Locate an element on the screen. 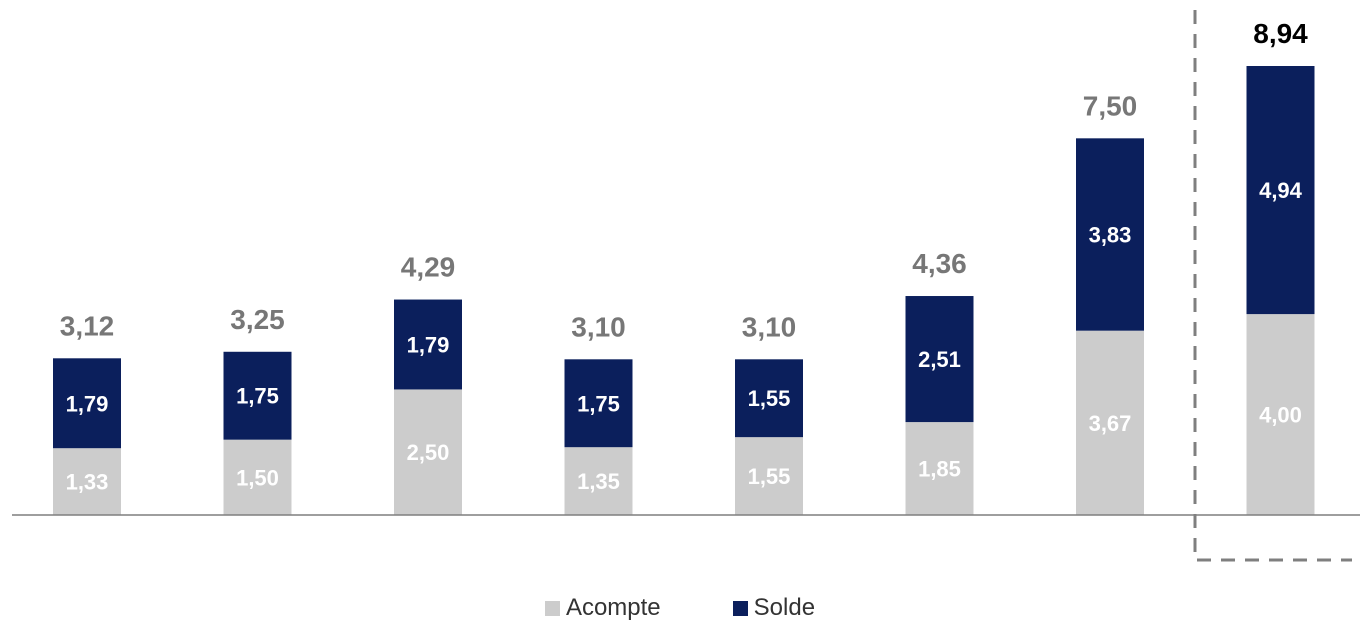  label-solde-4: 1,55 is located at coordinates (769, 398).